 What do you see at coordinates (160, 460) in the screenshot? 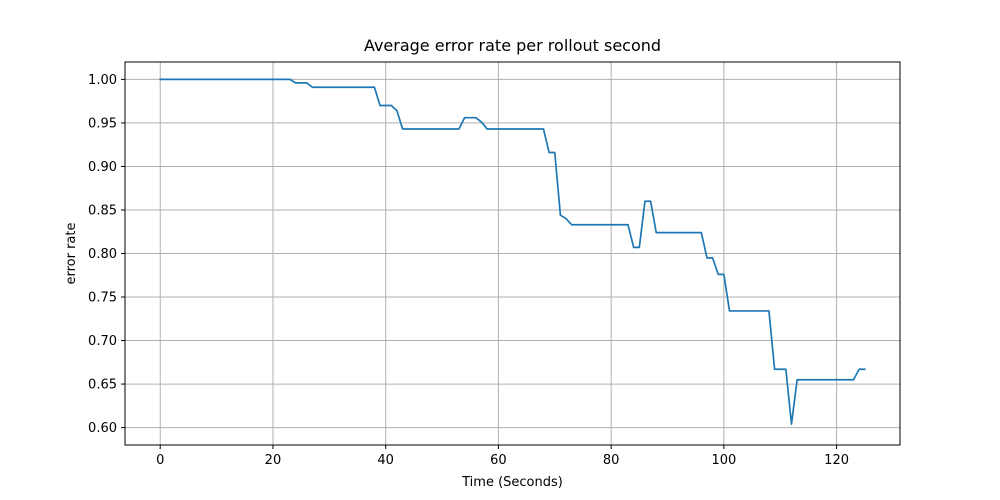
I see `x-tick-label: 0` at bounding box center [160, 460].